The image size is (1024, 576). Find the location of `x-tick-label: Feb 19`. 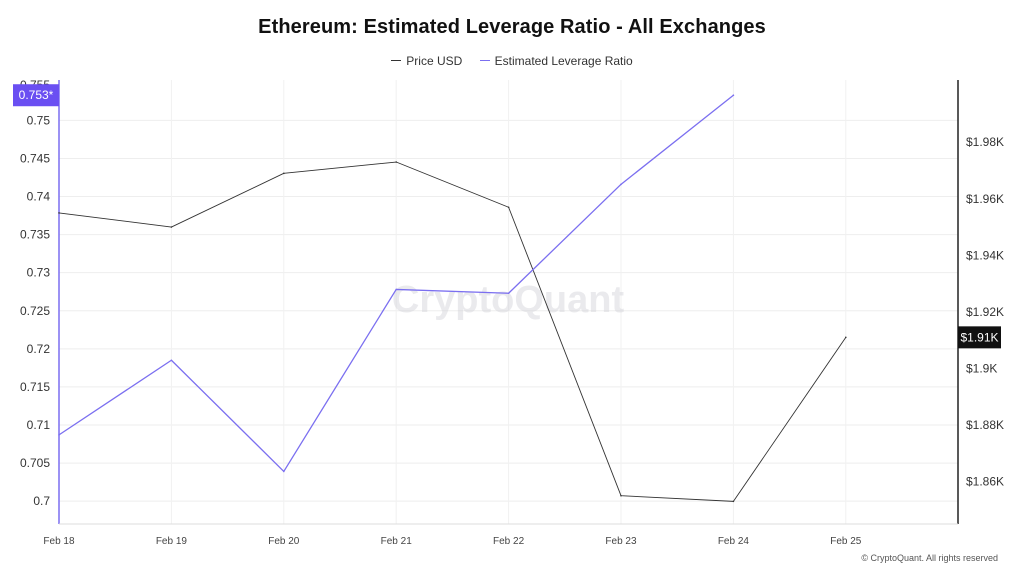

x-tick-label: Feb 19 is located at coordinates (172, 541).